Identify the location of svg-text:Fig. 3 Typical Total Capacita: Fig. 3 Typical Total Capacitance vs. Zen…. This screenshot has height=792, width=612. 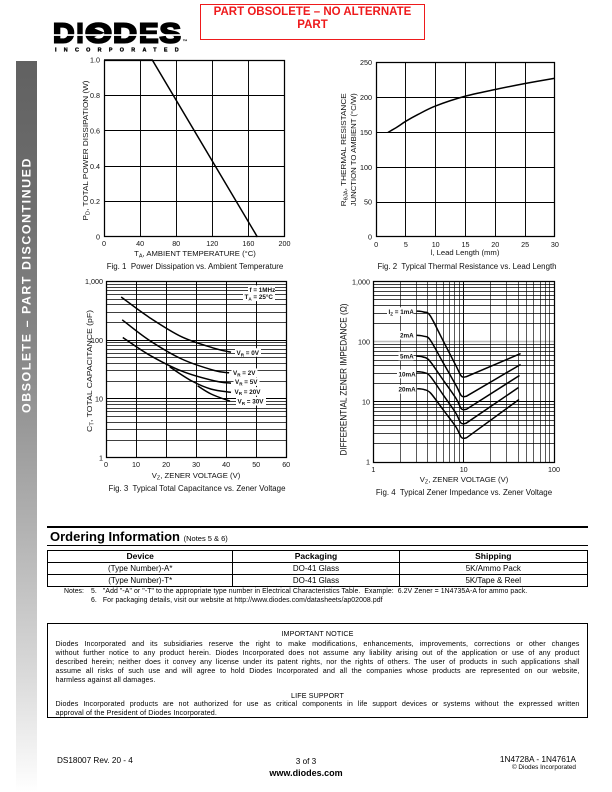
(198, 488).